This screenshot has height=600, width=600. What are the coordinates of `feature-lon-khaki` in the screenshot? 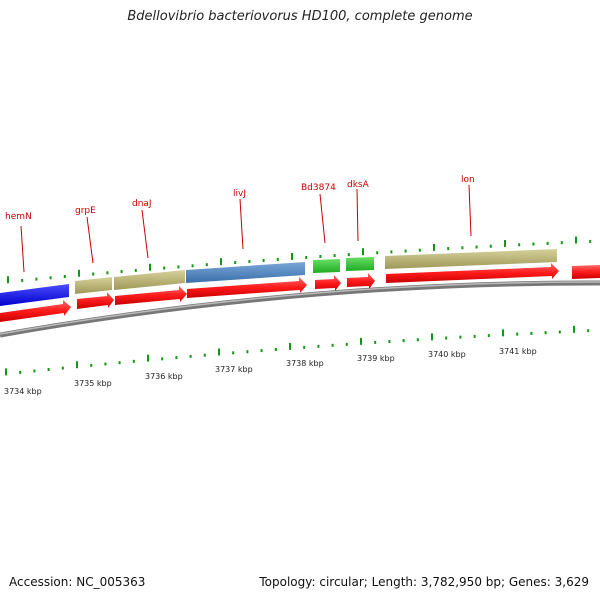 It's located at (471, 259).